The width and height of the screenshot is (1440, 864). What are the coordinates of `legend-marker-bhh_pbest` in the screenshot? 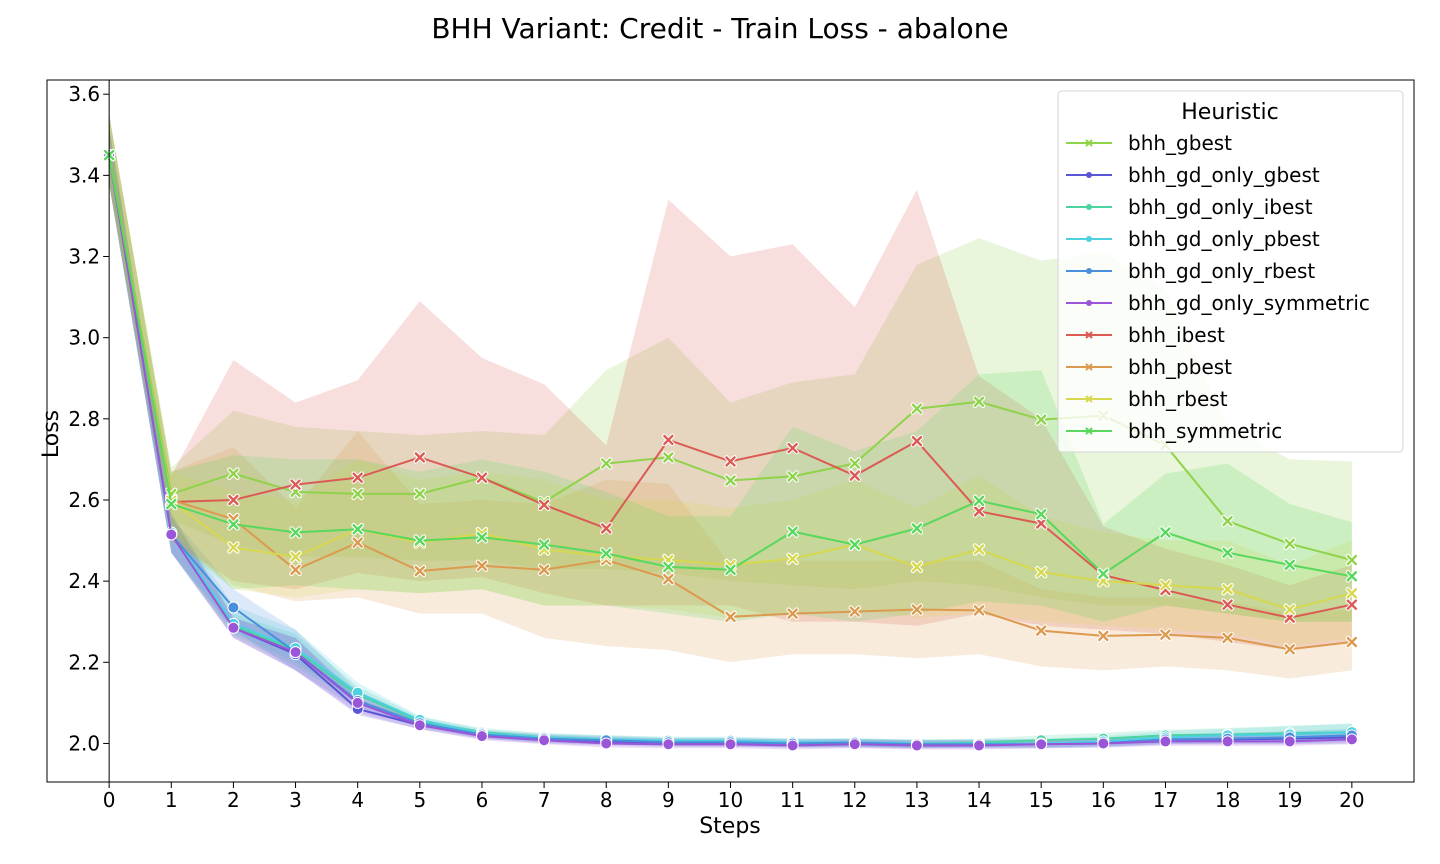 It's located at (1089, 367).